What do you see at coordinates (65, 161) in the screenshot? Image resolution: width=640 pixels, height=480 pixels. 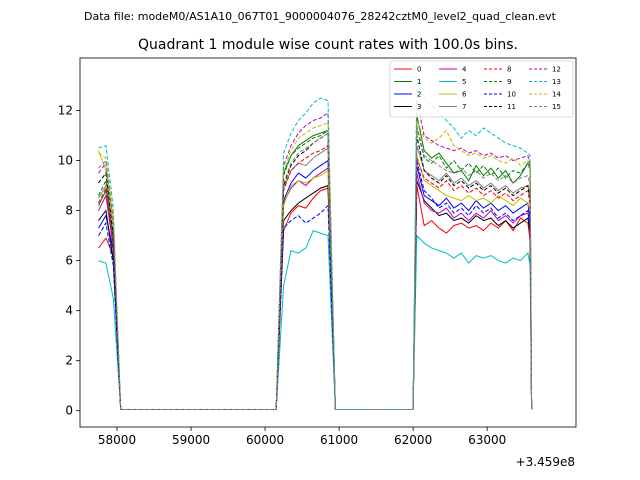 I see `y-tick-label-5: 10` at bounding box center [65, 161].